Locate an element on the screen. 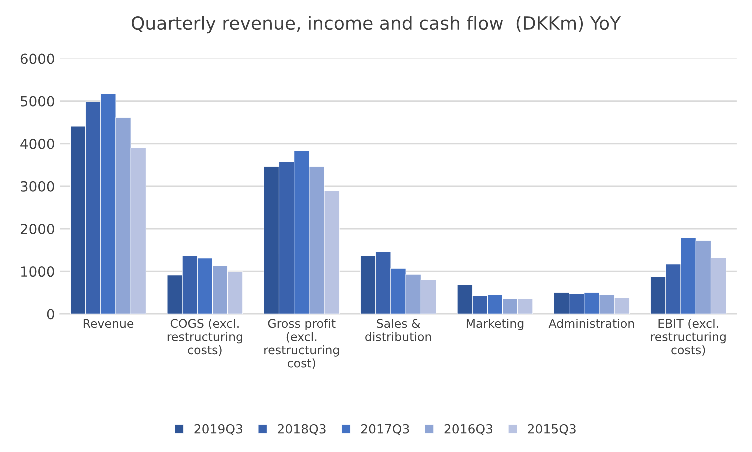 This screenshot has height=452, width=752. y-tick-label: 2000 is located at coordinates (37, 229).